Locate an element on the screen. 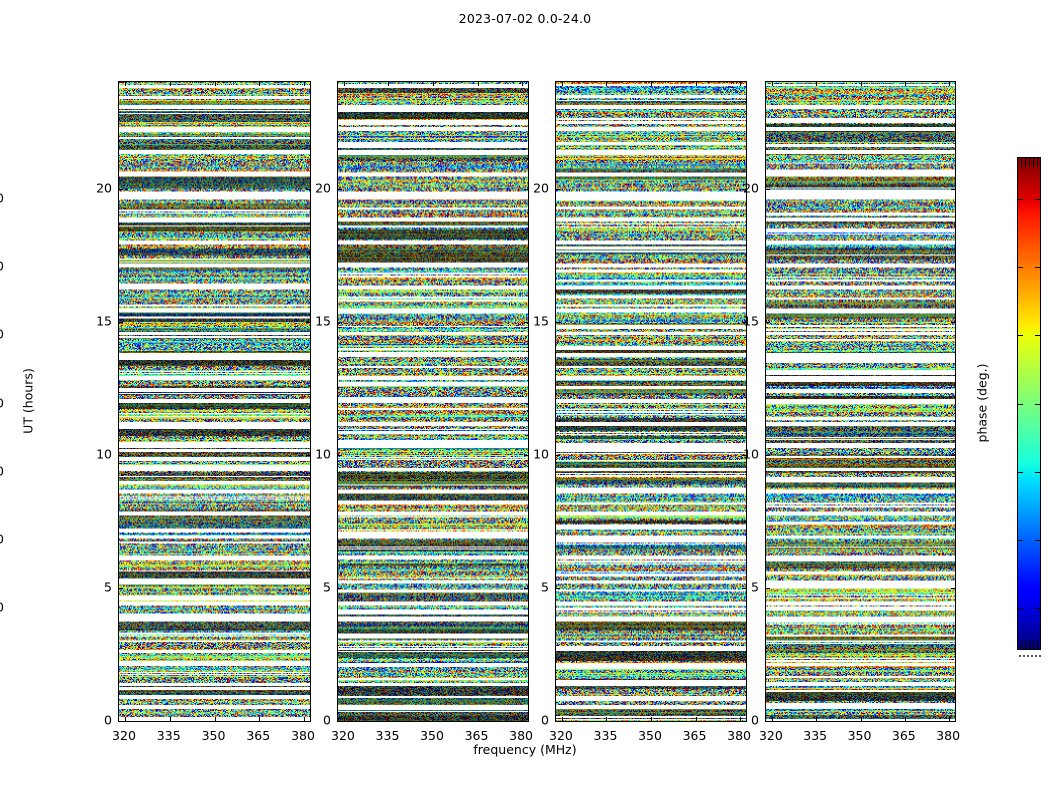 The image size is (1050, 800). colorbar-tick-label: -150 is located at coordinates (2, 607).